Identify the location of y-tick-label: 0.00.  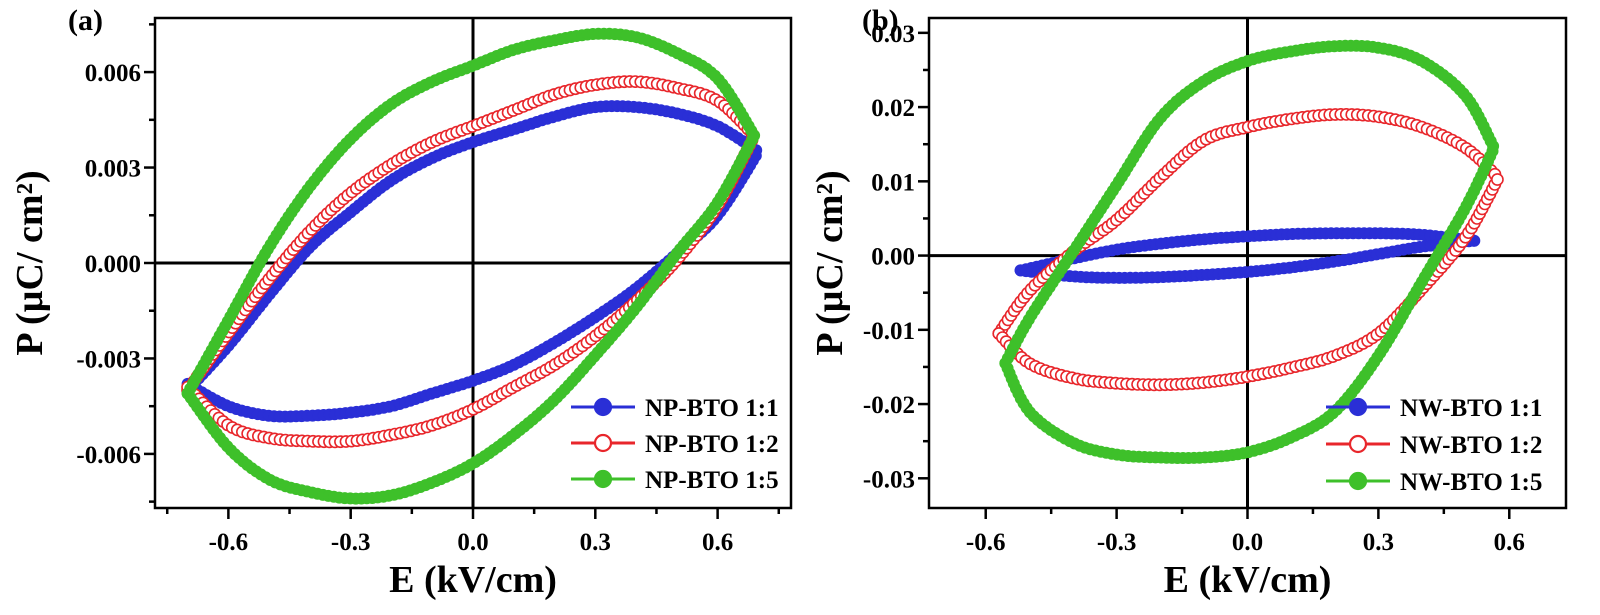
(893, 257).